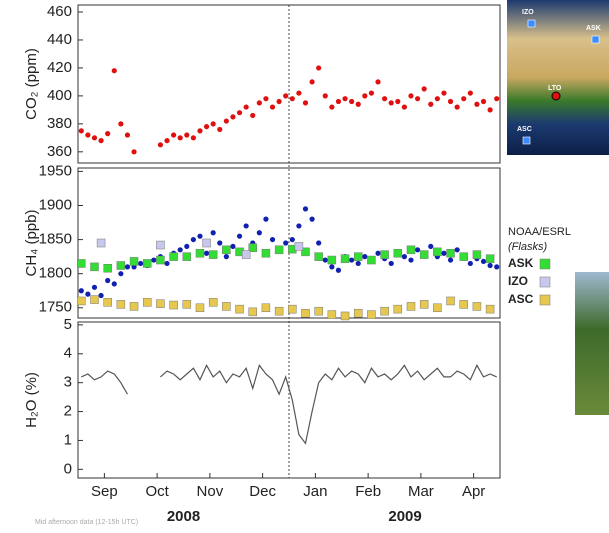  I want to click on x-tick-label: Jan, so click(315, 491).